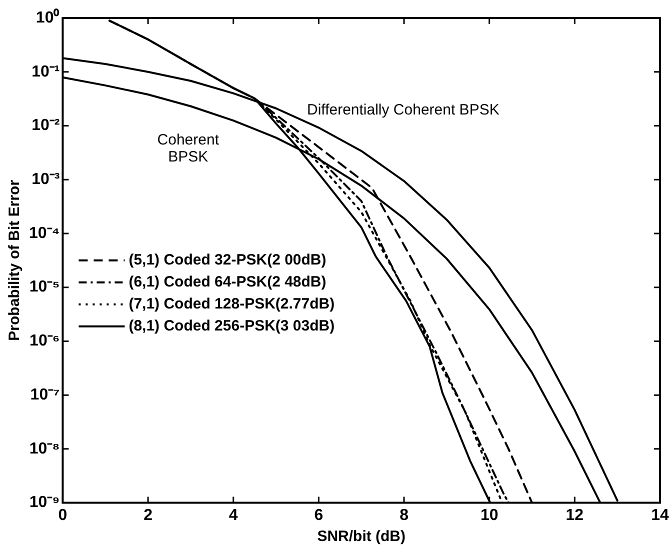 Image resolution: width=672 pixels, height=548 pixels. Describe the element at coordinates (148, 515) in the screenshot. I see `x-tick-label: 2` at that location.